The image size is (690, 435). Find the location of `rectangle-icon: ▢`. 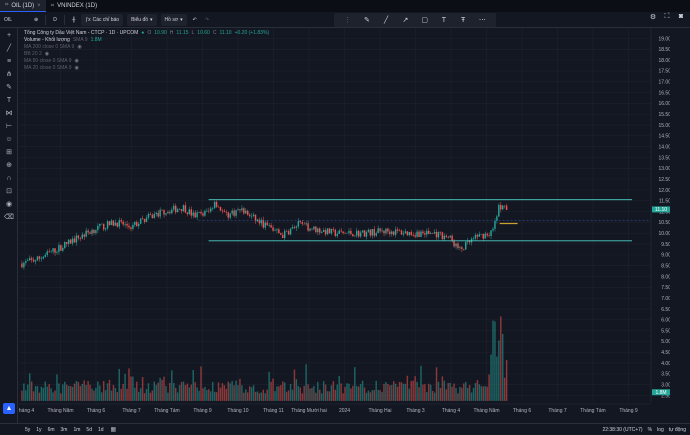

rectangle-icon: ▢ is located at coordinates (424, 20).